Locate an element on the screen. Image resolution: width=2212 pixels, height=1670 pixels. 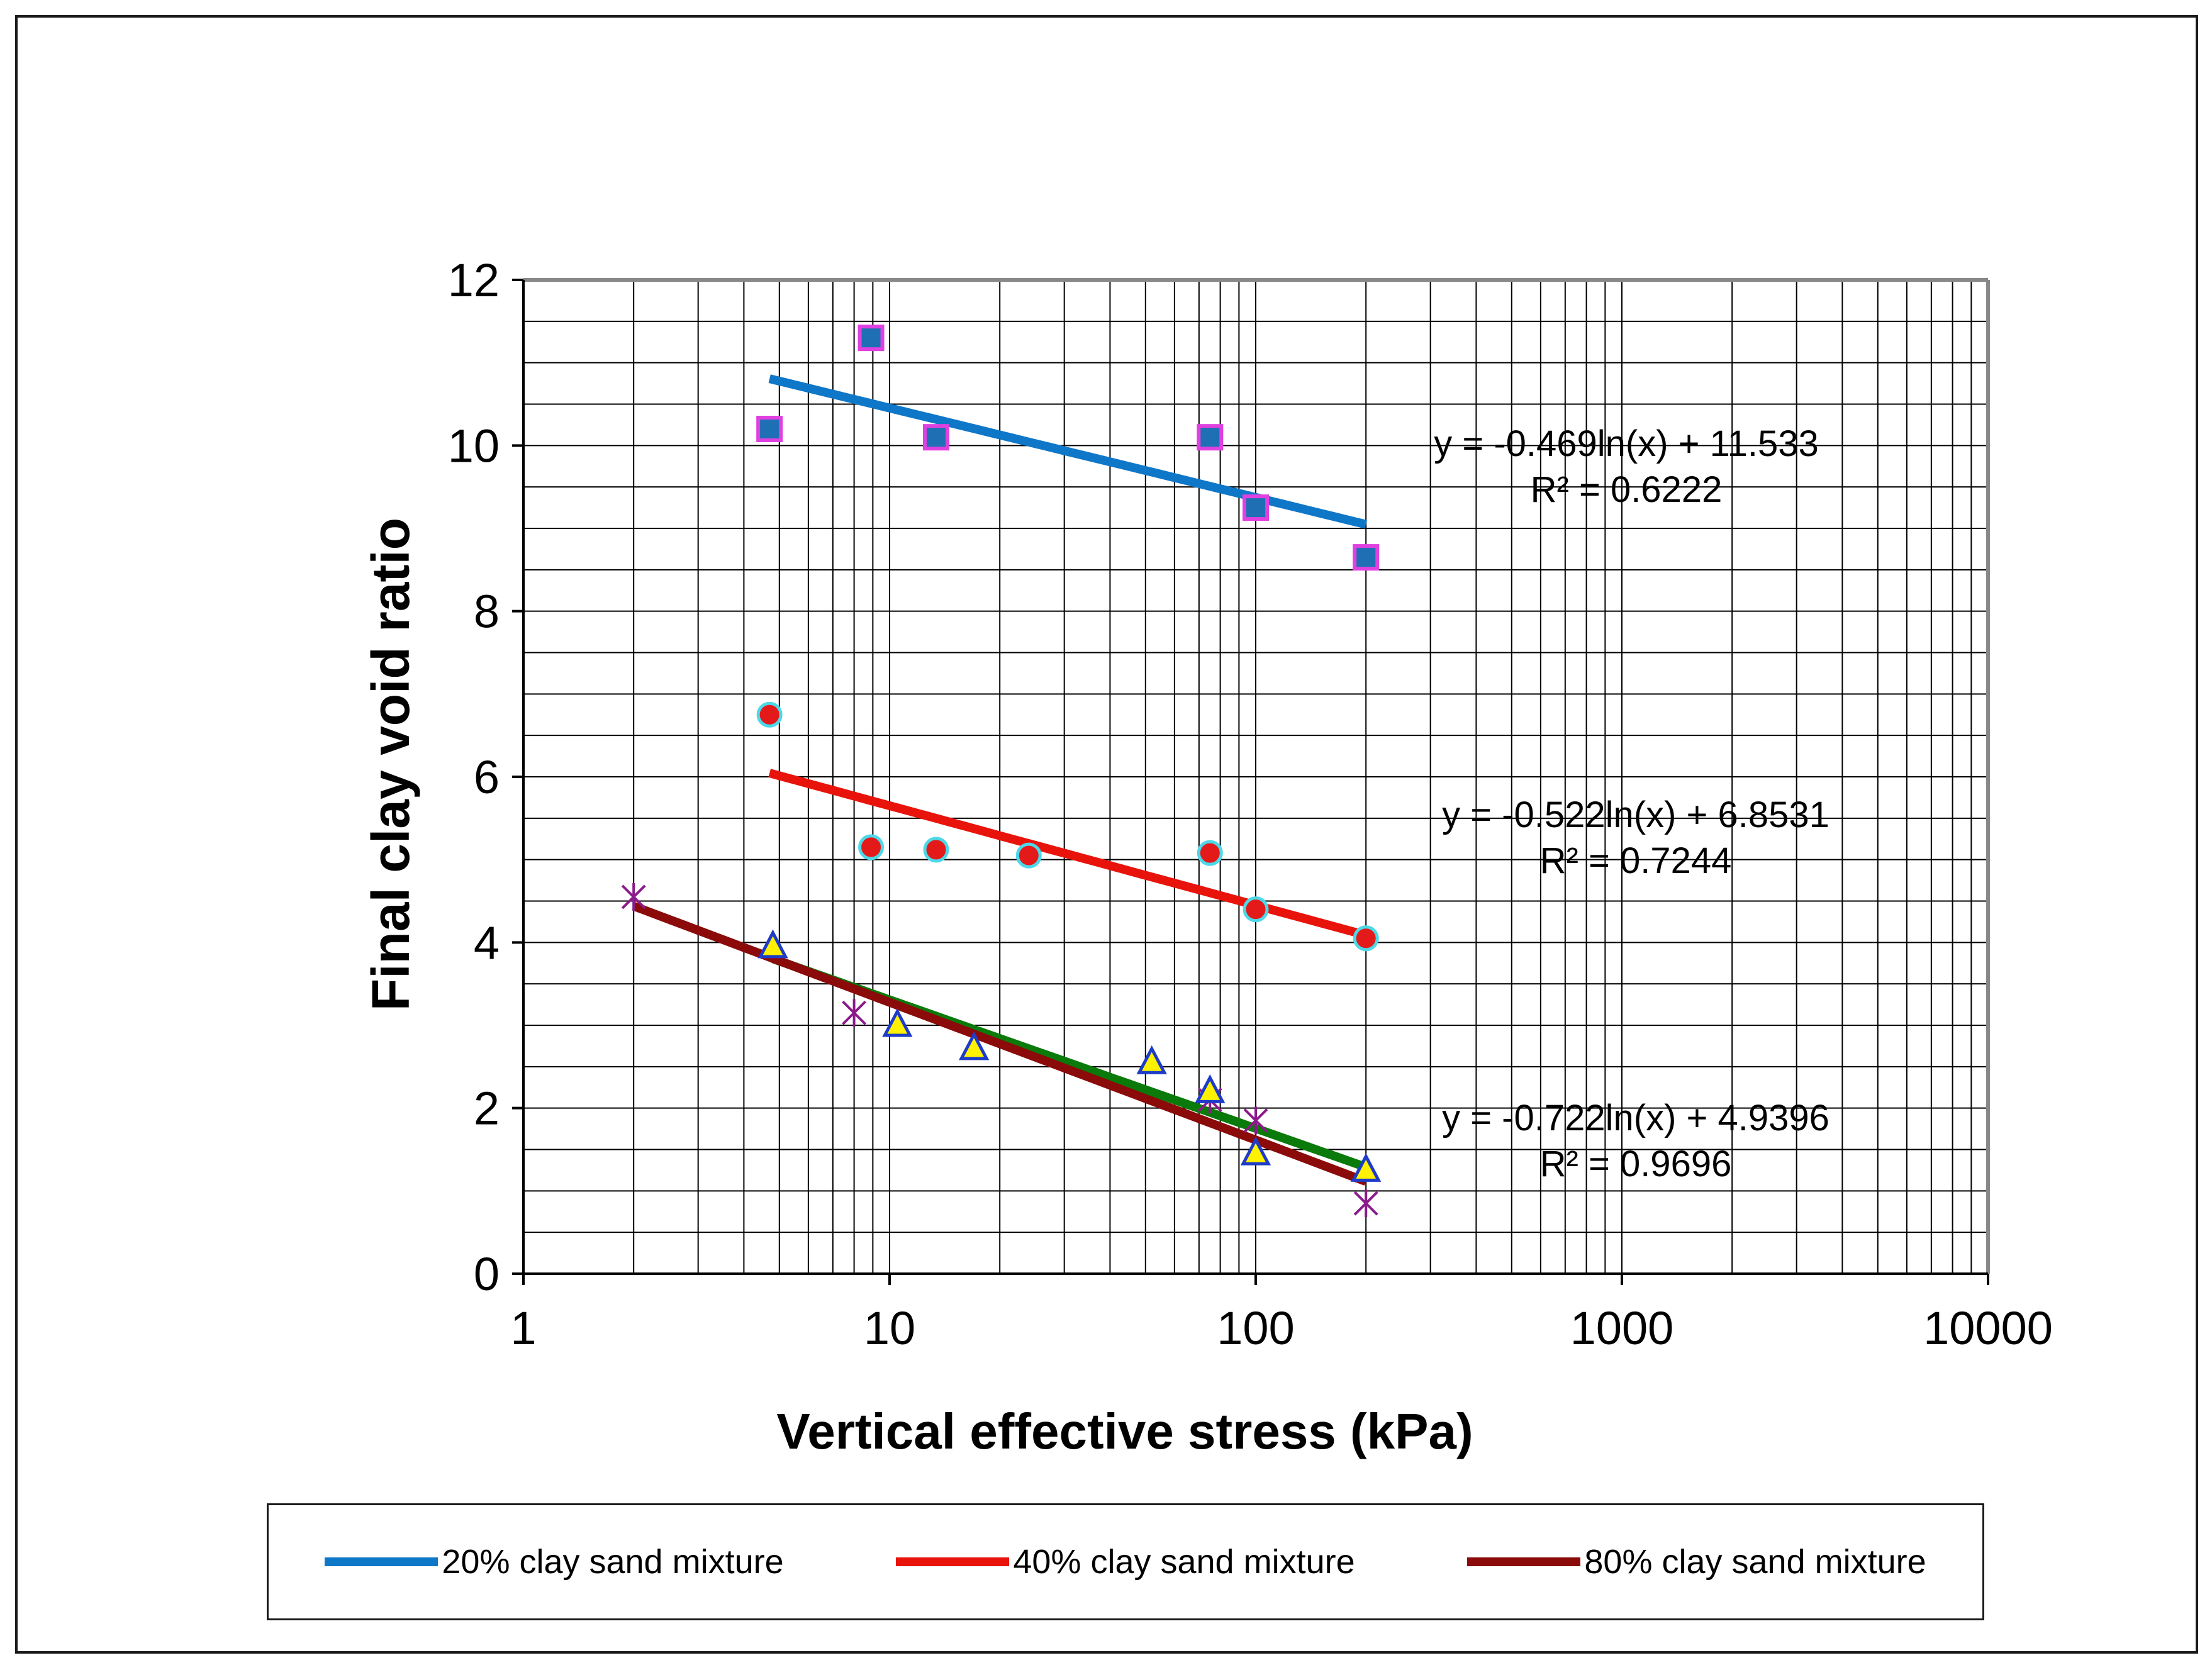
legend-item-80-clay: 80% clay sand mixture is located at coordinates (1696, 1561).